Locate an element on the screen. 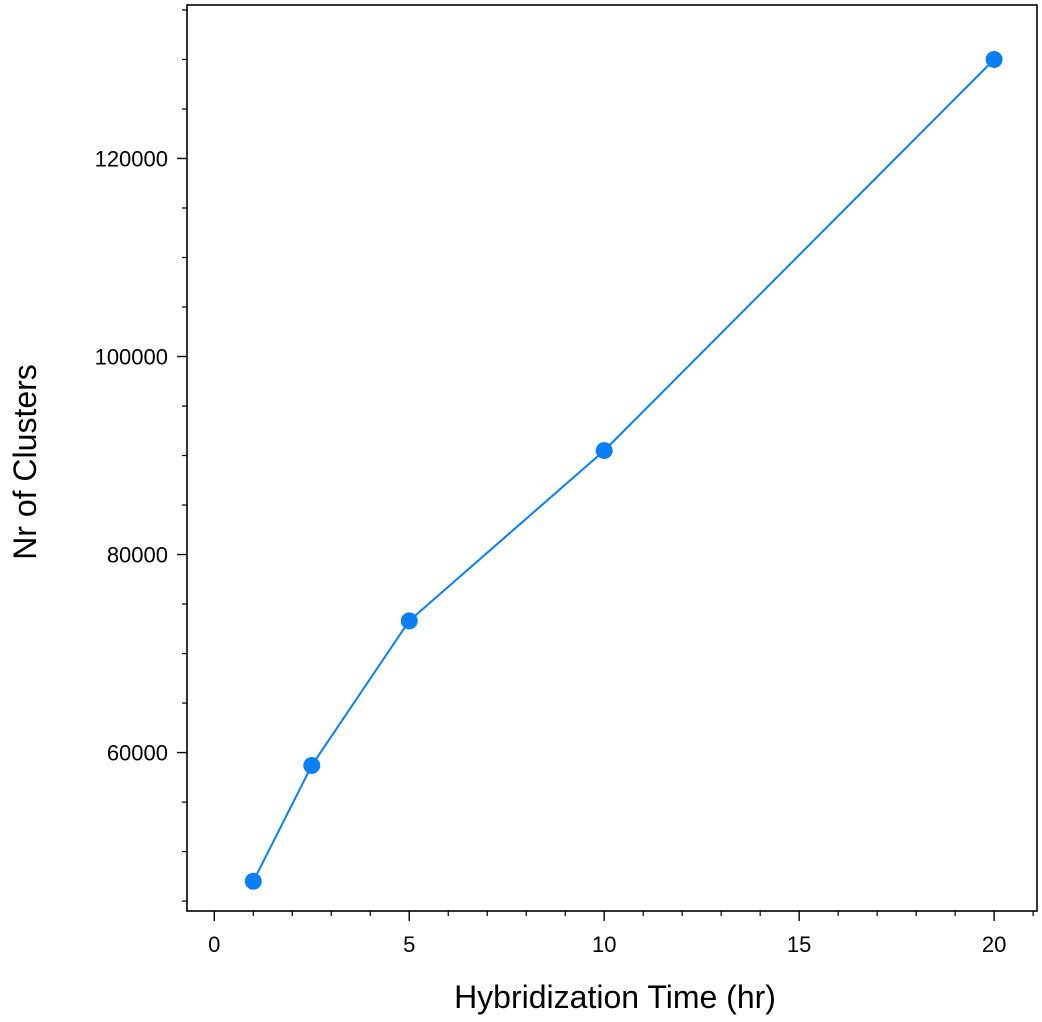  y-tick-label: 80000 is located at coordinates (137, 555).